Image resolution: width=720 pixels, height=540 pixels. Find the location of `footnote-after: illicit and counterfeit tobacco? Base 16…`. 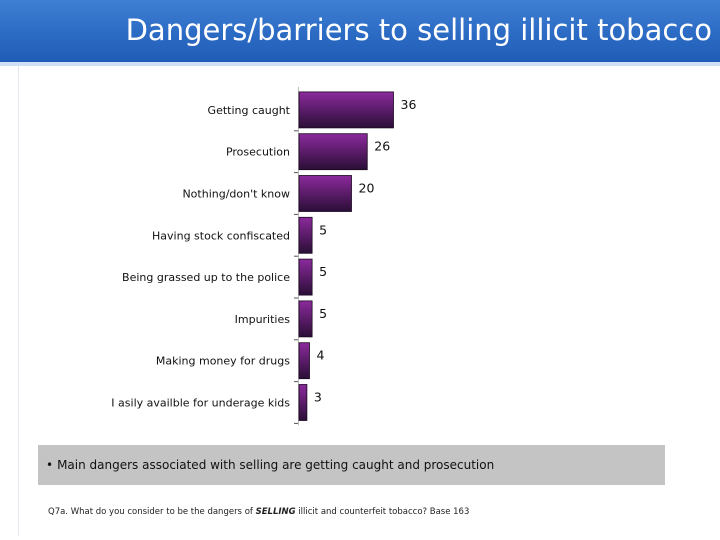

footnote-after: illicit and counterfeit tobacco? Base 16… is located at coordinates (384, 512).